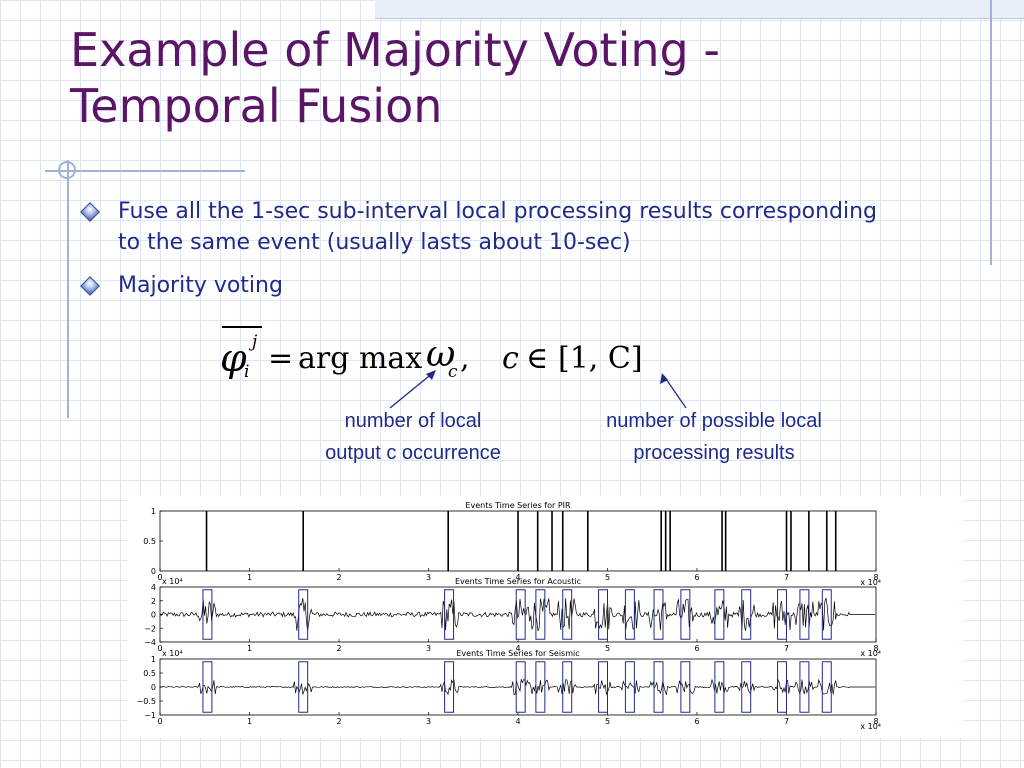 This screenshot has height=768, width=1024. I want to click on annotation-line: processing results, so click(714, 453).